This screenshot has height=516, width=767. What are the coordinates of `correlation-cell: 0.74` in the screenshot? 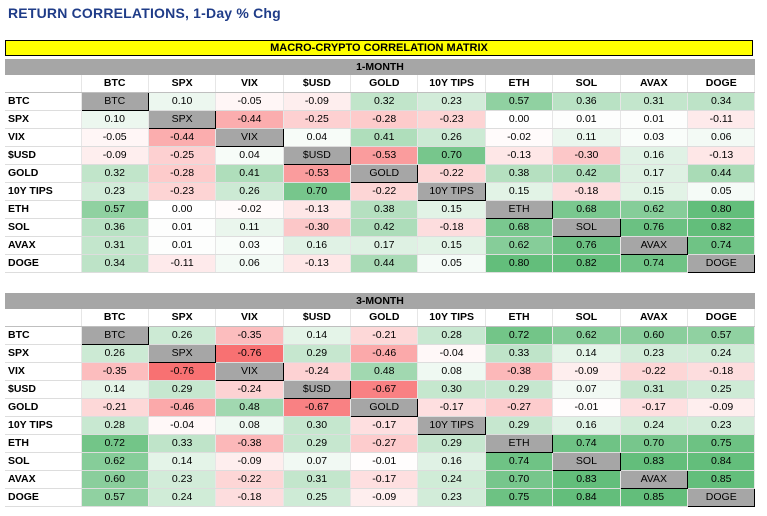 It's located at (586, 443).